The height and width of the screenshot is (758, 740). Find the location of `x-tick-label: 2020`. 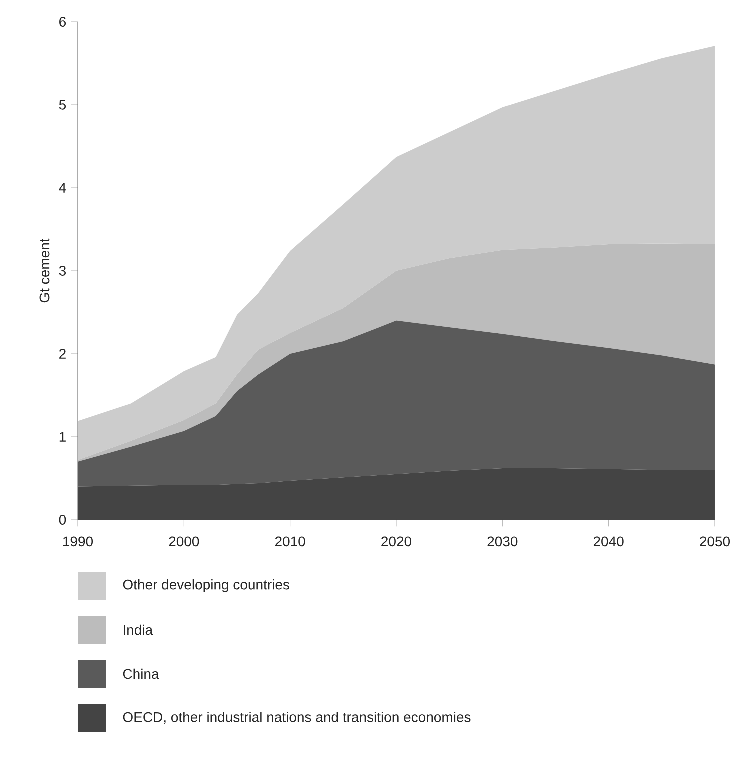

x-tick-label: 2020 is located at coordinates (397, 541).